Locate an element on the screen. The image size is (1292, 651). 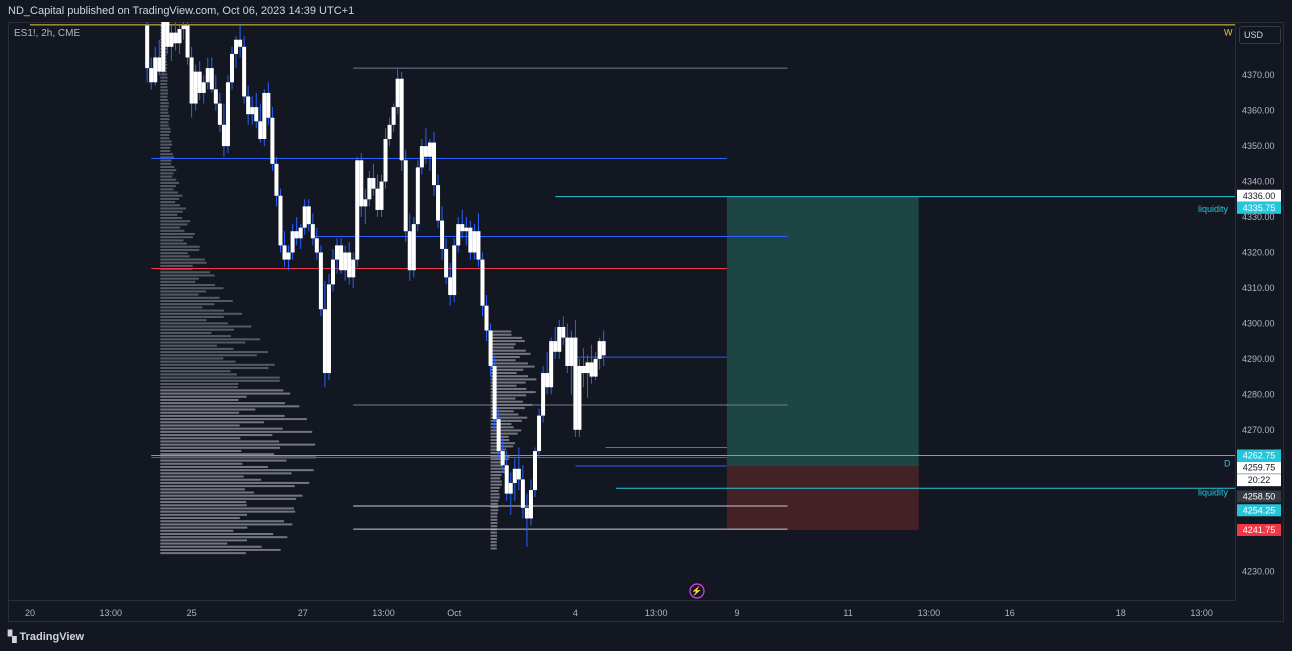
y-tick-label: 4320.00 is located at coordinates (1258, 252).